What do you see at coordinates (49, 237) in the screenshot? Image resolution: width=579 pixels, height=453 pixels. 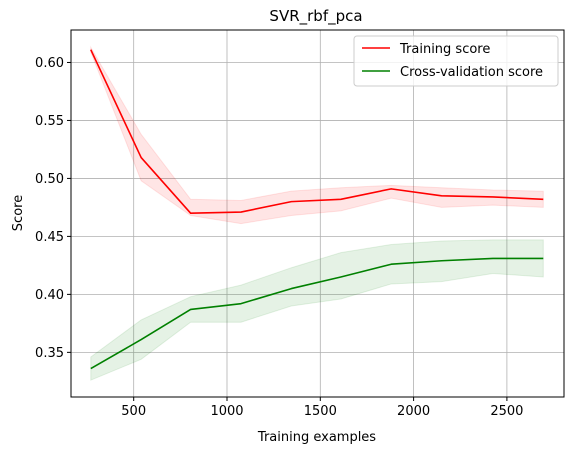 I see `y-tick-label: 0.45` at bounding box center [49, 237].